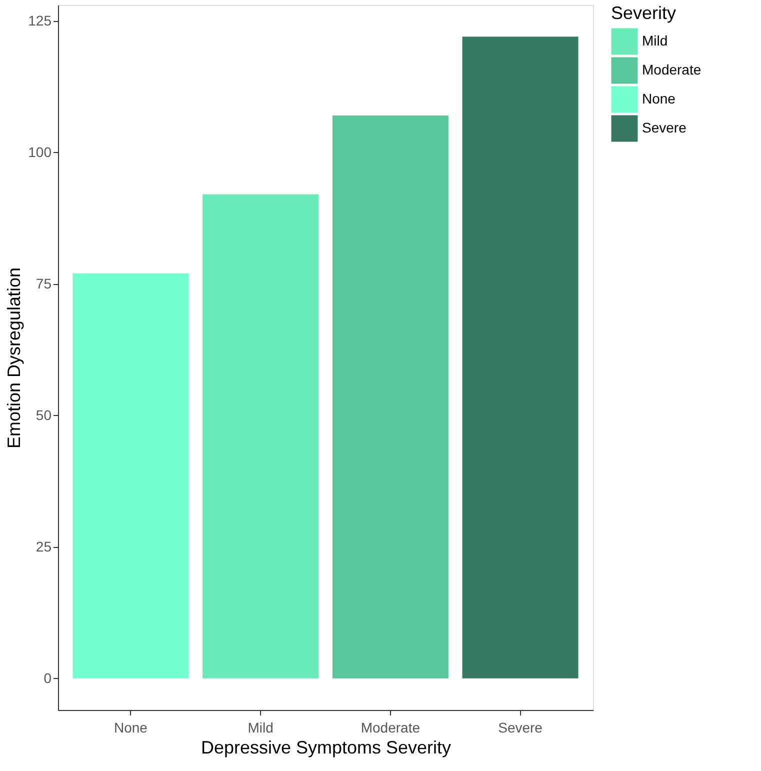 The width and height of the screenshot is (761, 771). Describe the element at coordinates (261, 728) in the screenshot. I see `x-tick-label: Mild` at that location.